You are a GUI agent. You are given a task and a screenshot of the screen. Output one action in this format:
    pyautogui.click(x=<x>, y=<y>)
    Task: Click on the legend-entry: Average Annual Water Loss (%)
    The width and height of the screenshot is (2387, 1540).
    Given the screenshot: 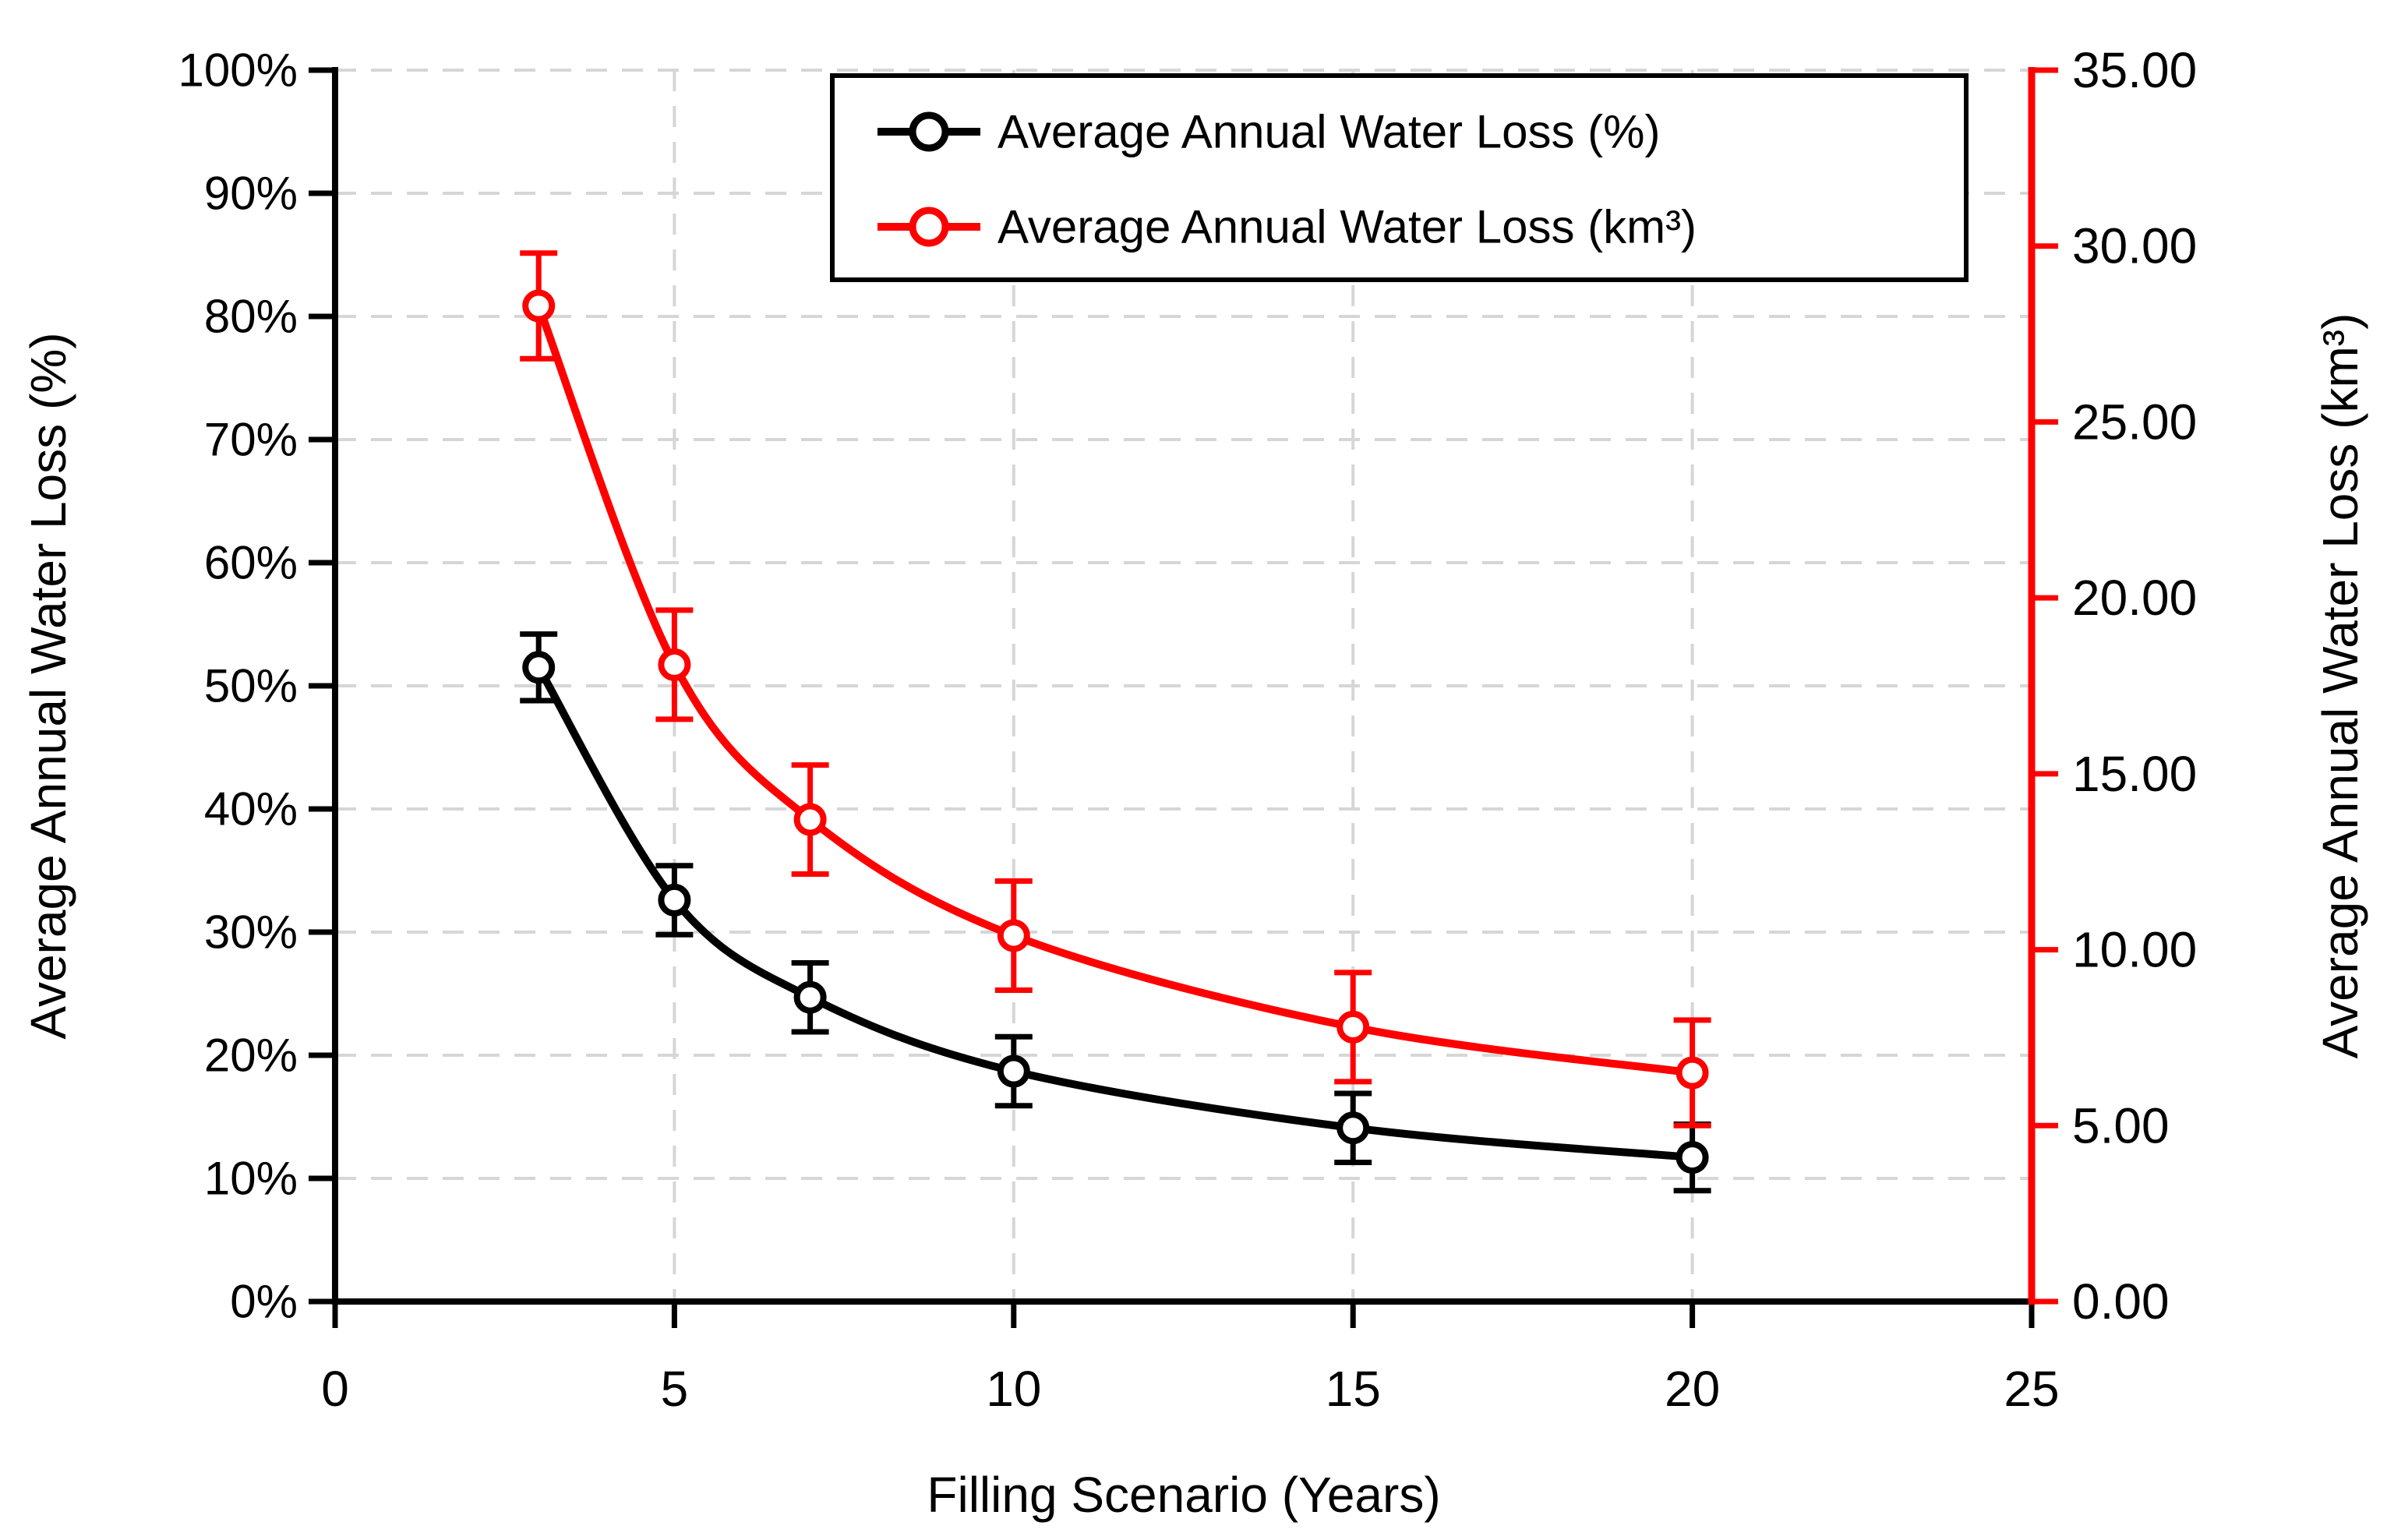 What is the action you would take?
    pyautogui.click(x=1268, y=132)
    